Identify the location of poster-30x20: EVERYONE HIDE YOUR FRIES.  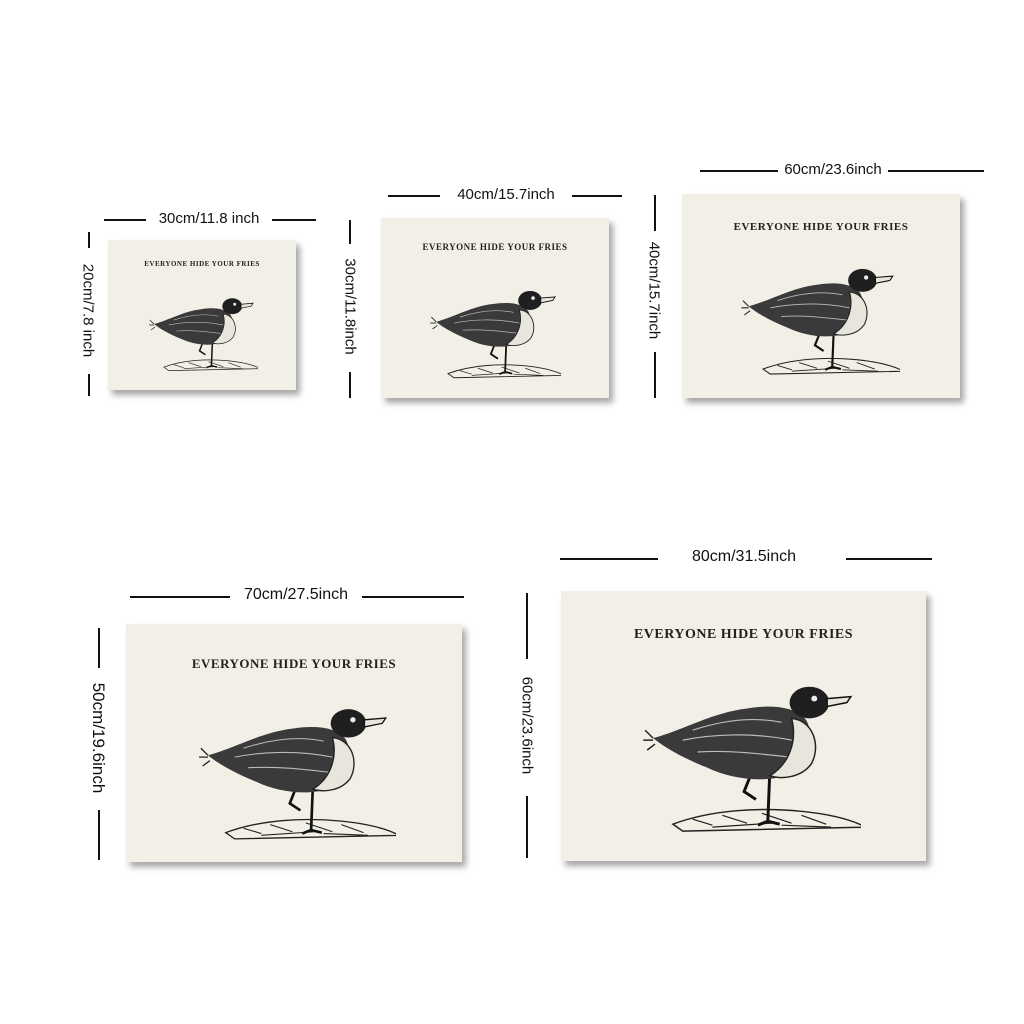
(202, 315).